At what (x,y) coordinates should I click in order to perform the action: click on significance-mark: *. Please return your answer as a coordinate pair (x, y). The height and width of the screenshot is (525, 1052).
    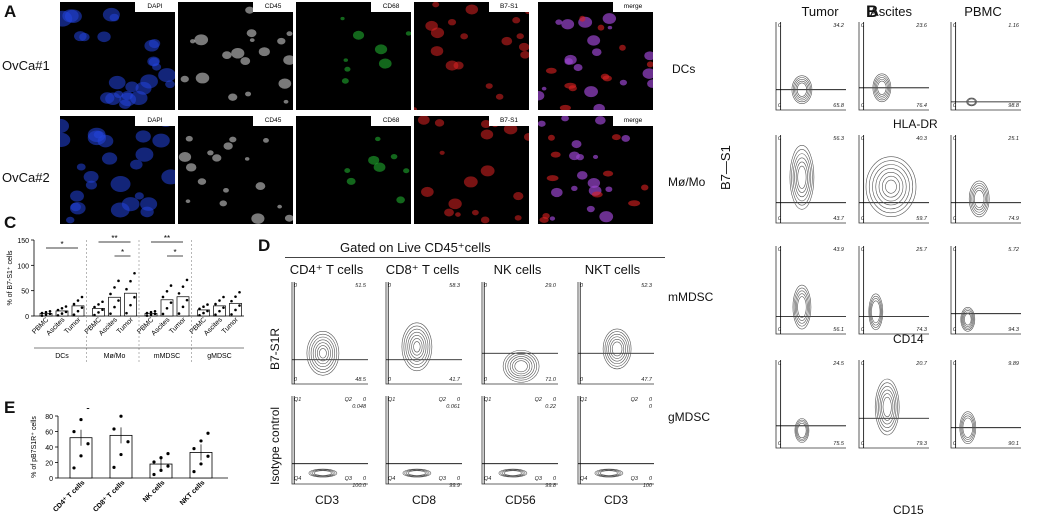
    Looking at the image, I should click on (122, 252).